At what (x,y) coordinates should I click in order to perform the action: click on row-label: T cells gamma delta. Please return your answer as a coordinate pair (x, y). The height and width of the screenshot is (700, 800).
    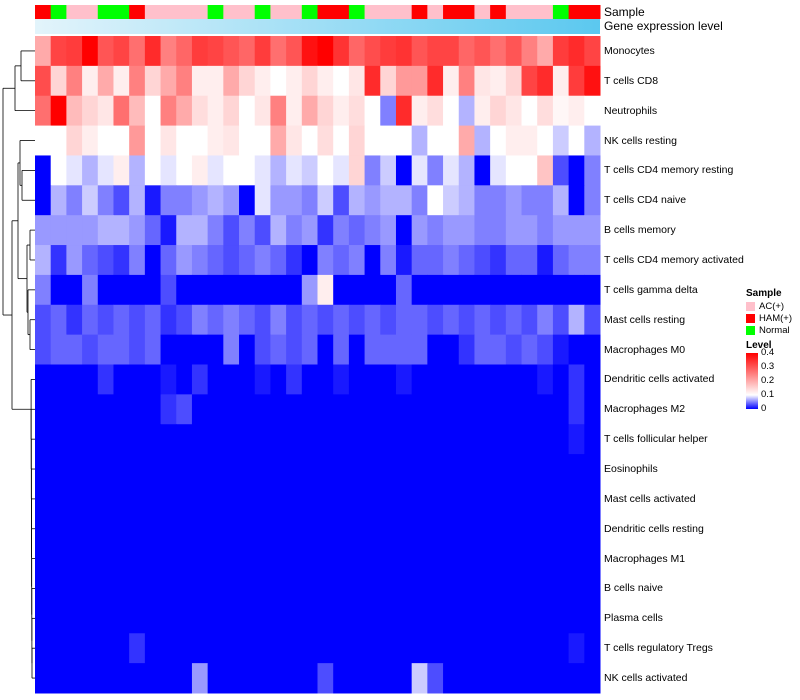
    Looking at the image, I should click on (651, 289).